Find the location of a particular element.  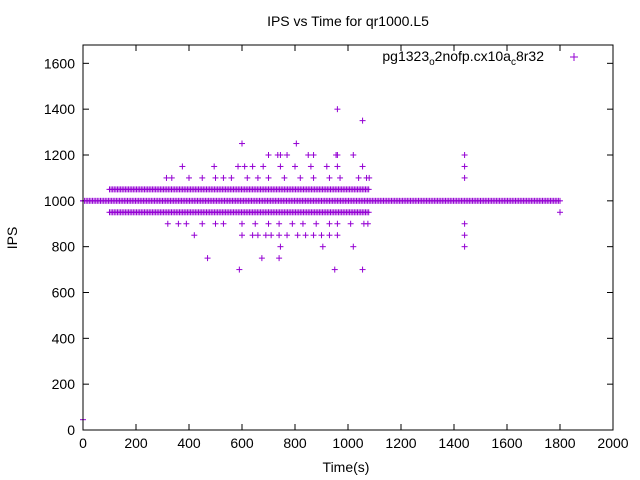

y-tick-label: 0 is located at coordinates (71, 430).